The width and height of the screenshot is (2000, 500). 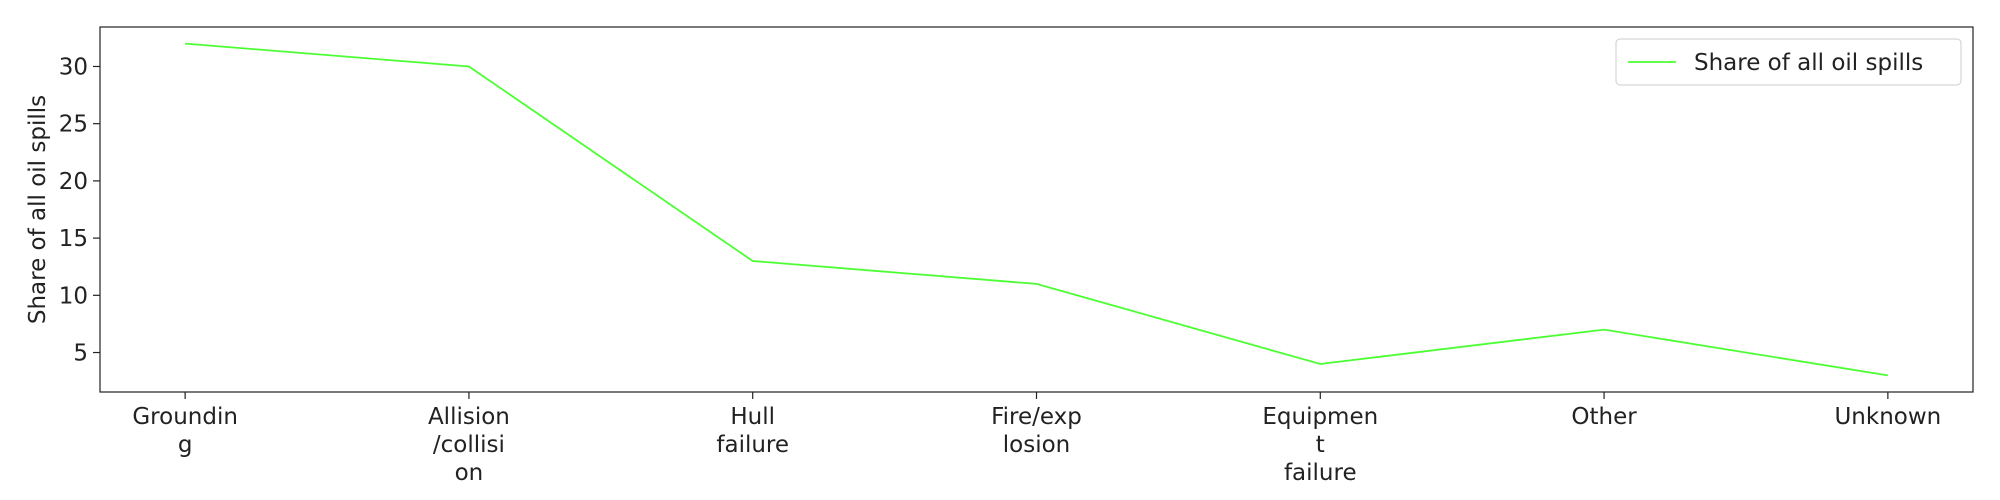 I want to click on legend-box, so click(x=1788, y=62).